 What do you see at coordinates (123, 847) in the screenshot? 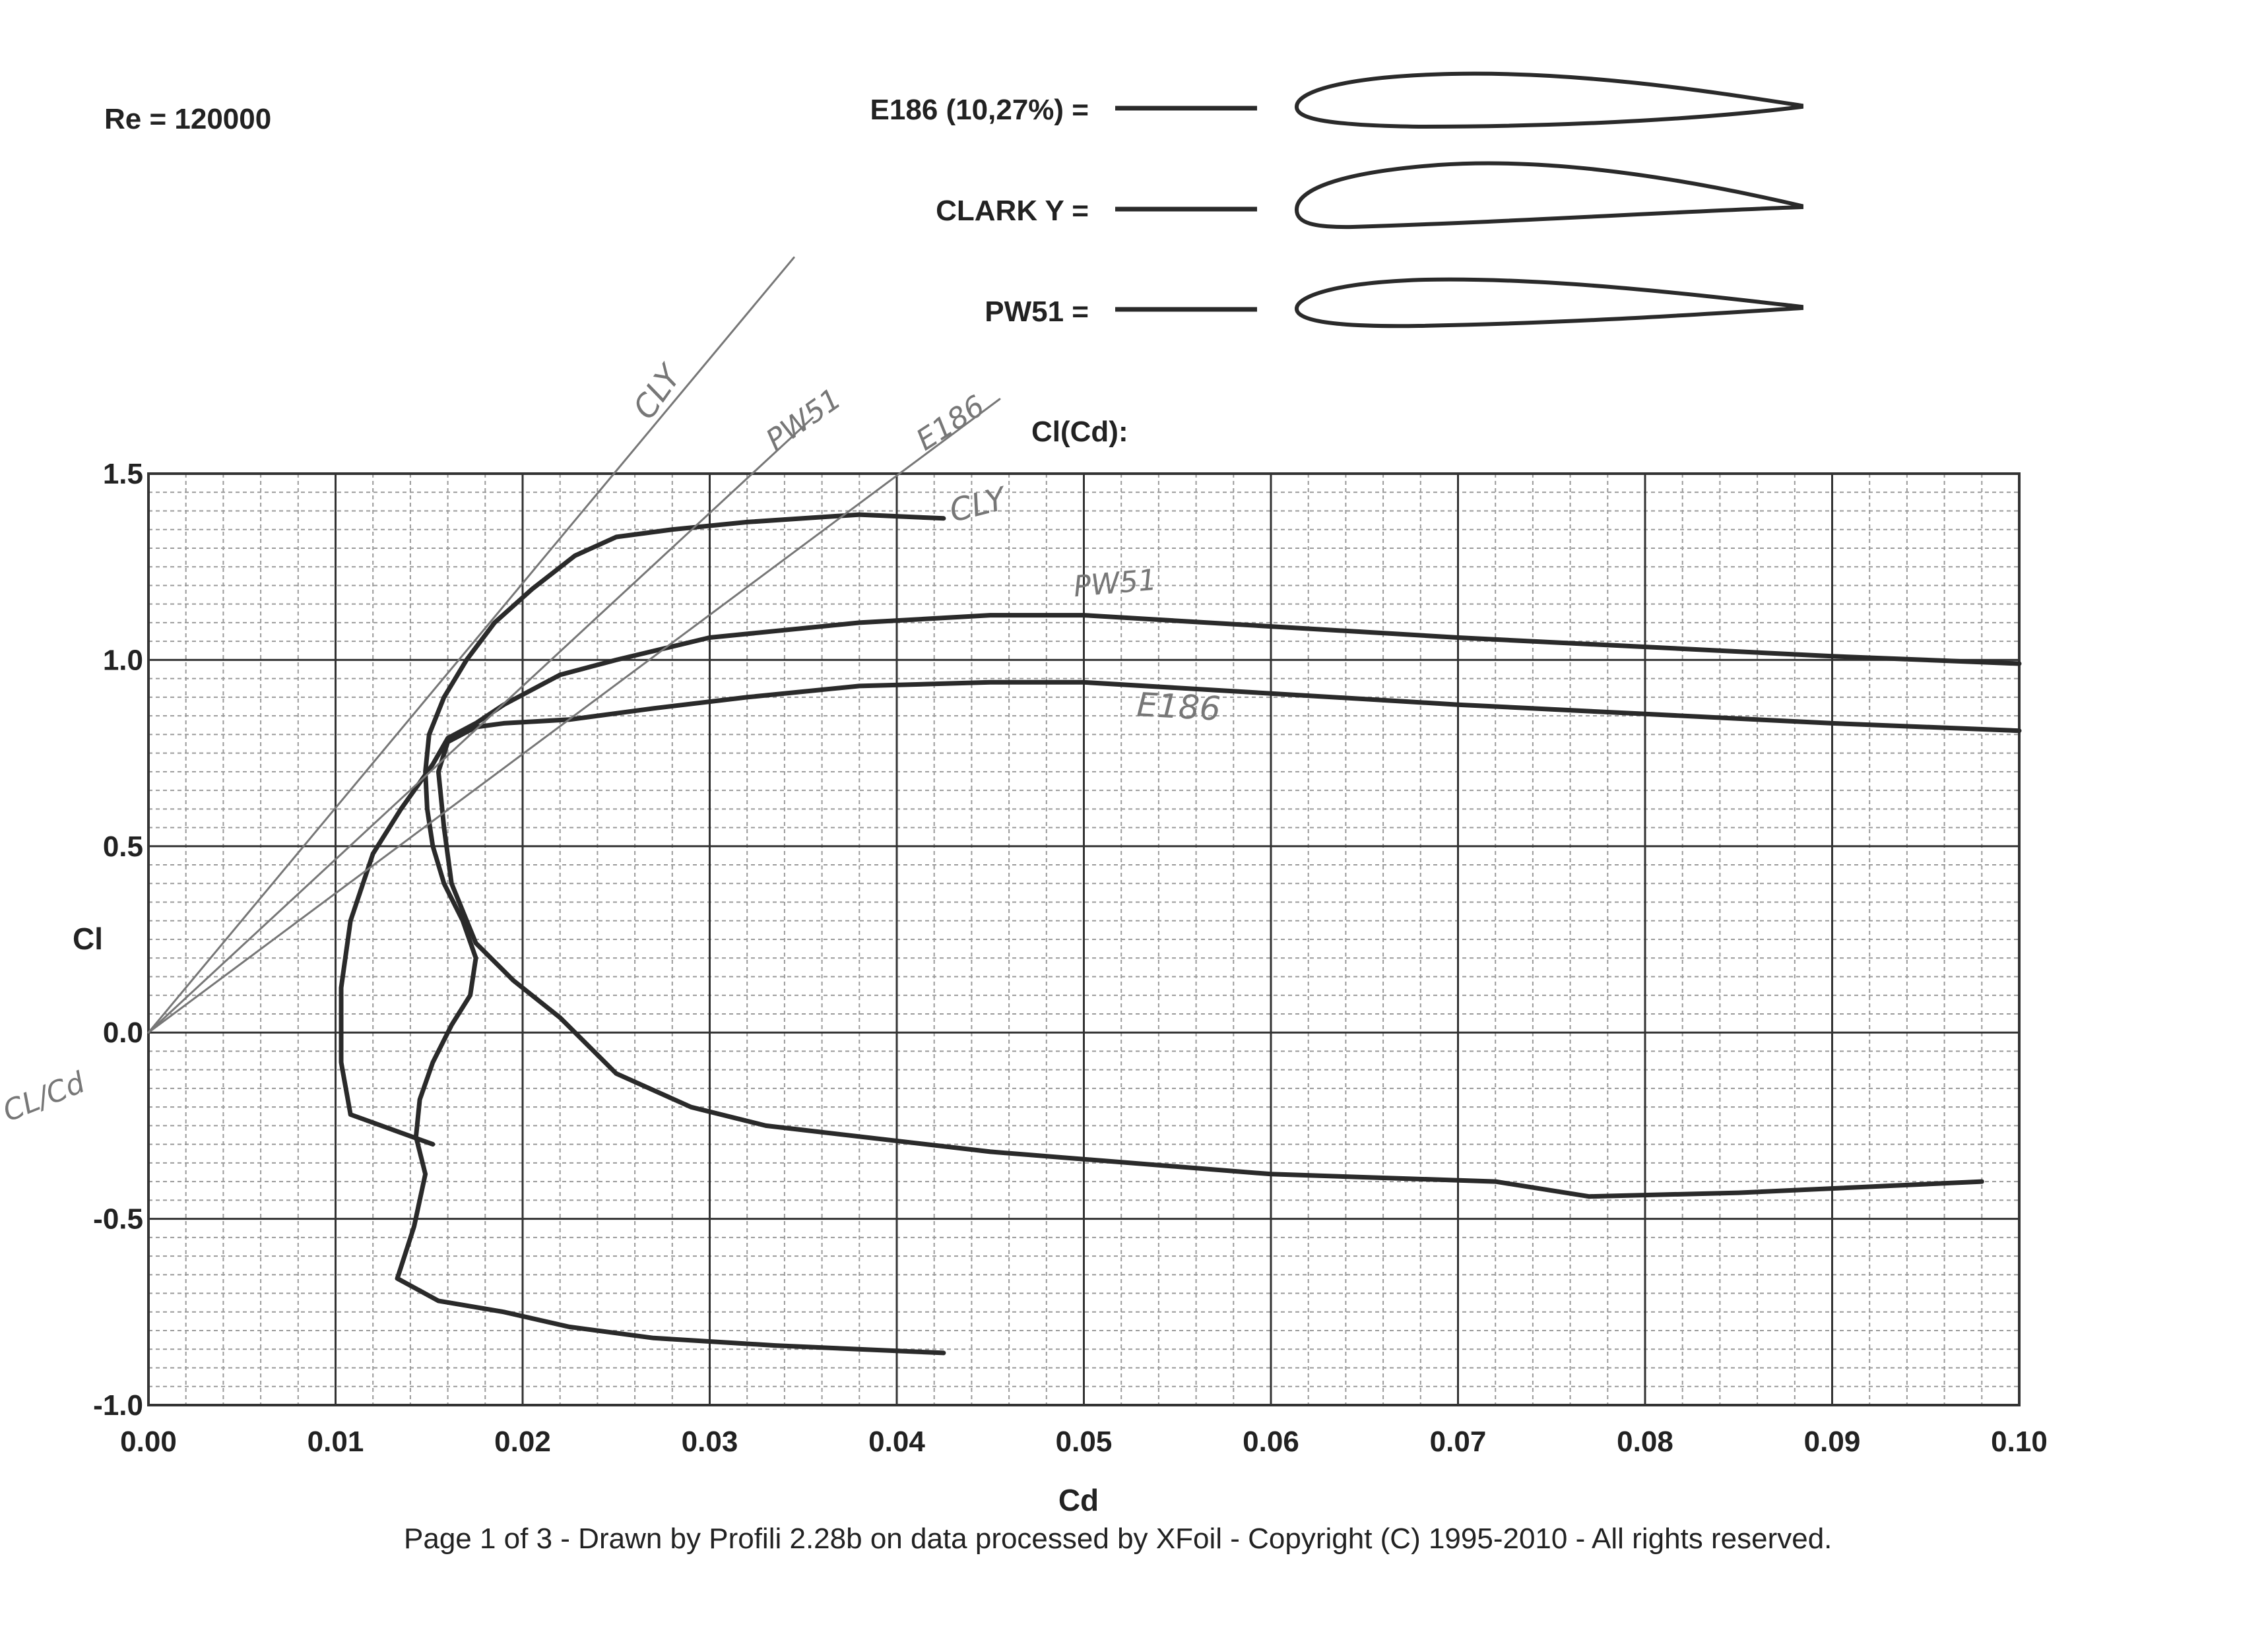
I see `y-tick-label: 0.5` at bounding box center [123, 847].